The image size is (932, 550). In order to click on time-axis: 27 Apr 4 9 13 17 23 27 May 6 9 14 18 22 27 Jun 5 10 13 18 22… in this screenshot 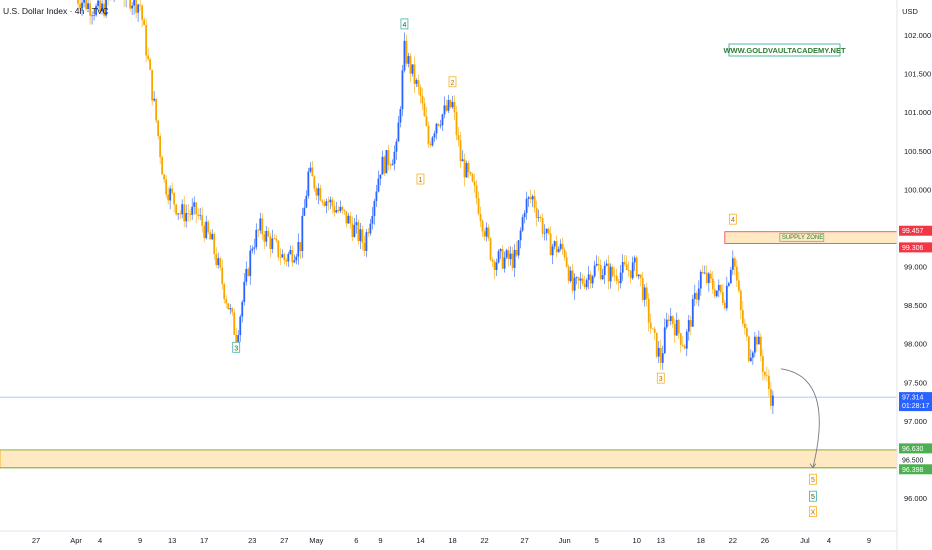, I will do `click(451, 540)`.